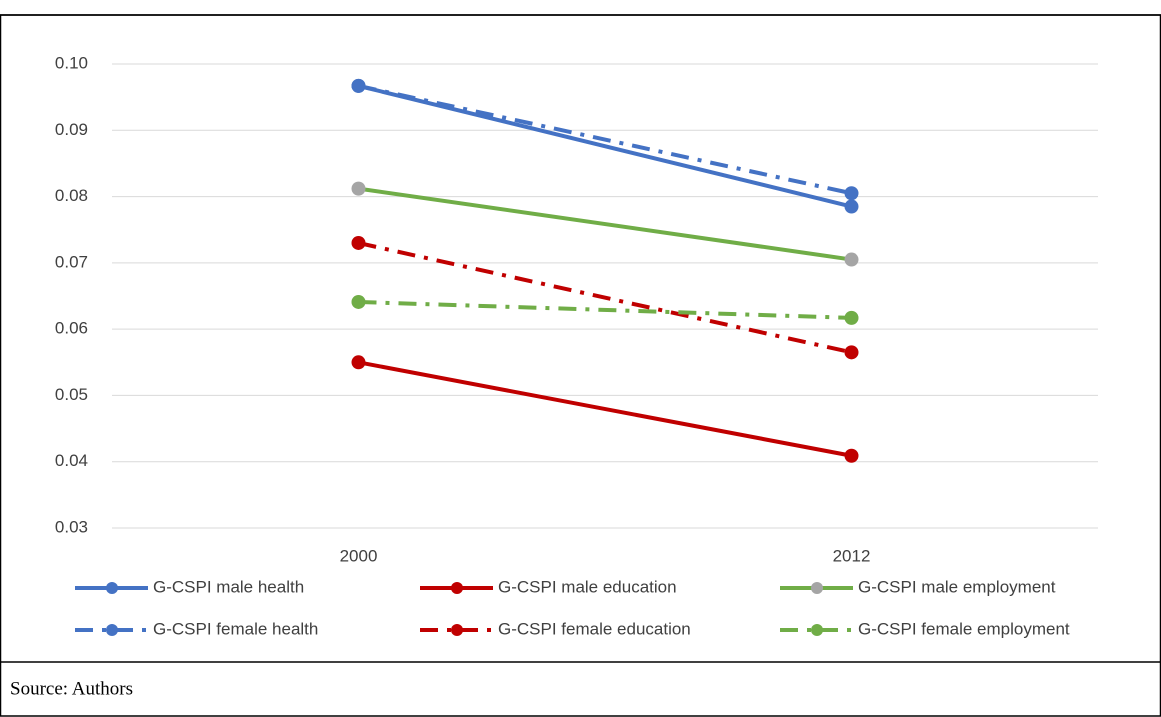  What do you see at coordinates (71, 62) in the screenshot?
I see `y-tick-label: 0.10` at bounding box center [71, 62].